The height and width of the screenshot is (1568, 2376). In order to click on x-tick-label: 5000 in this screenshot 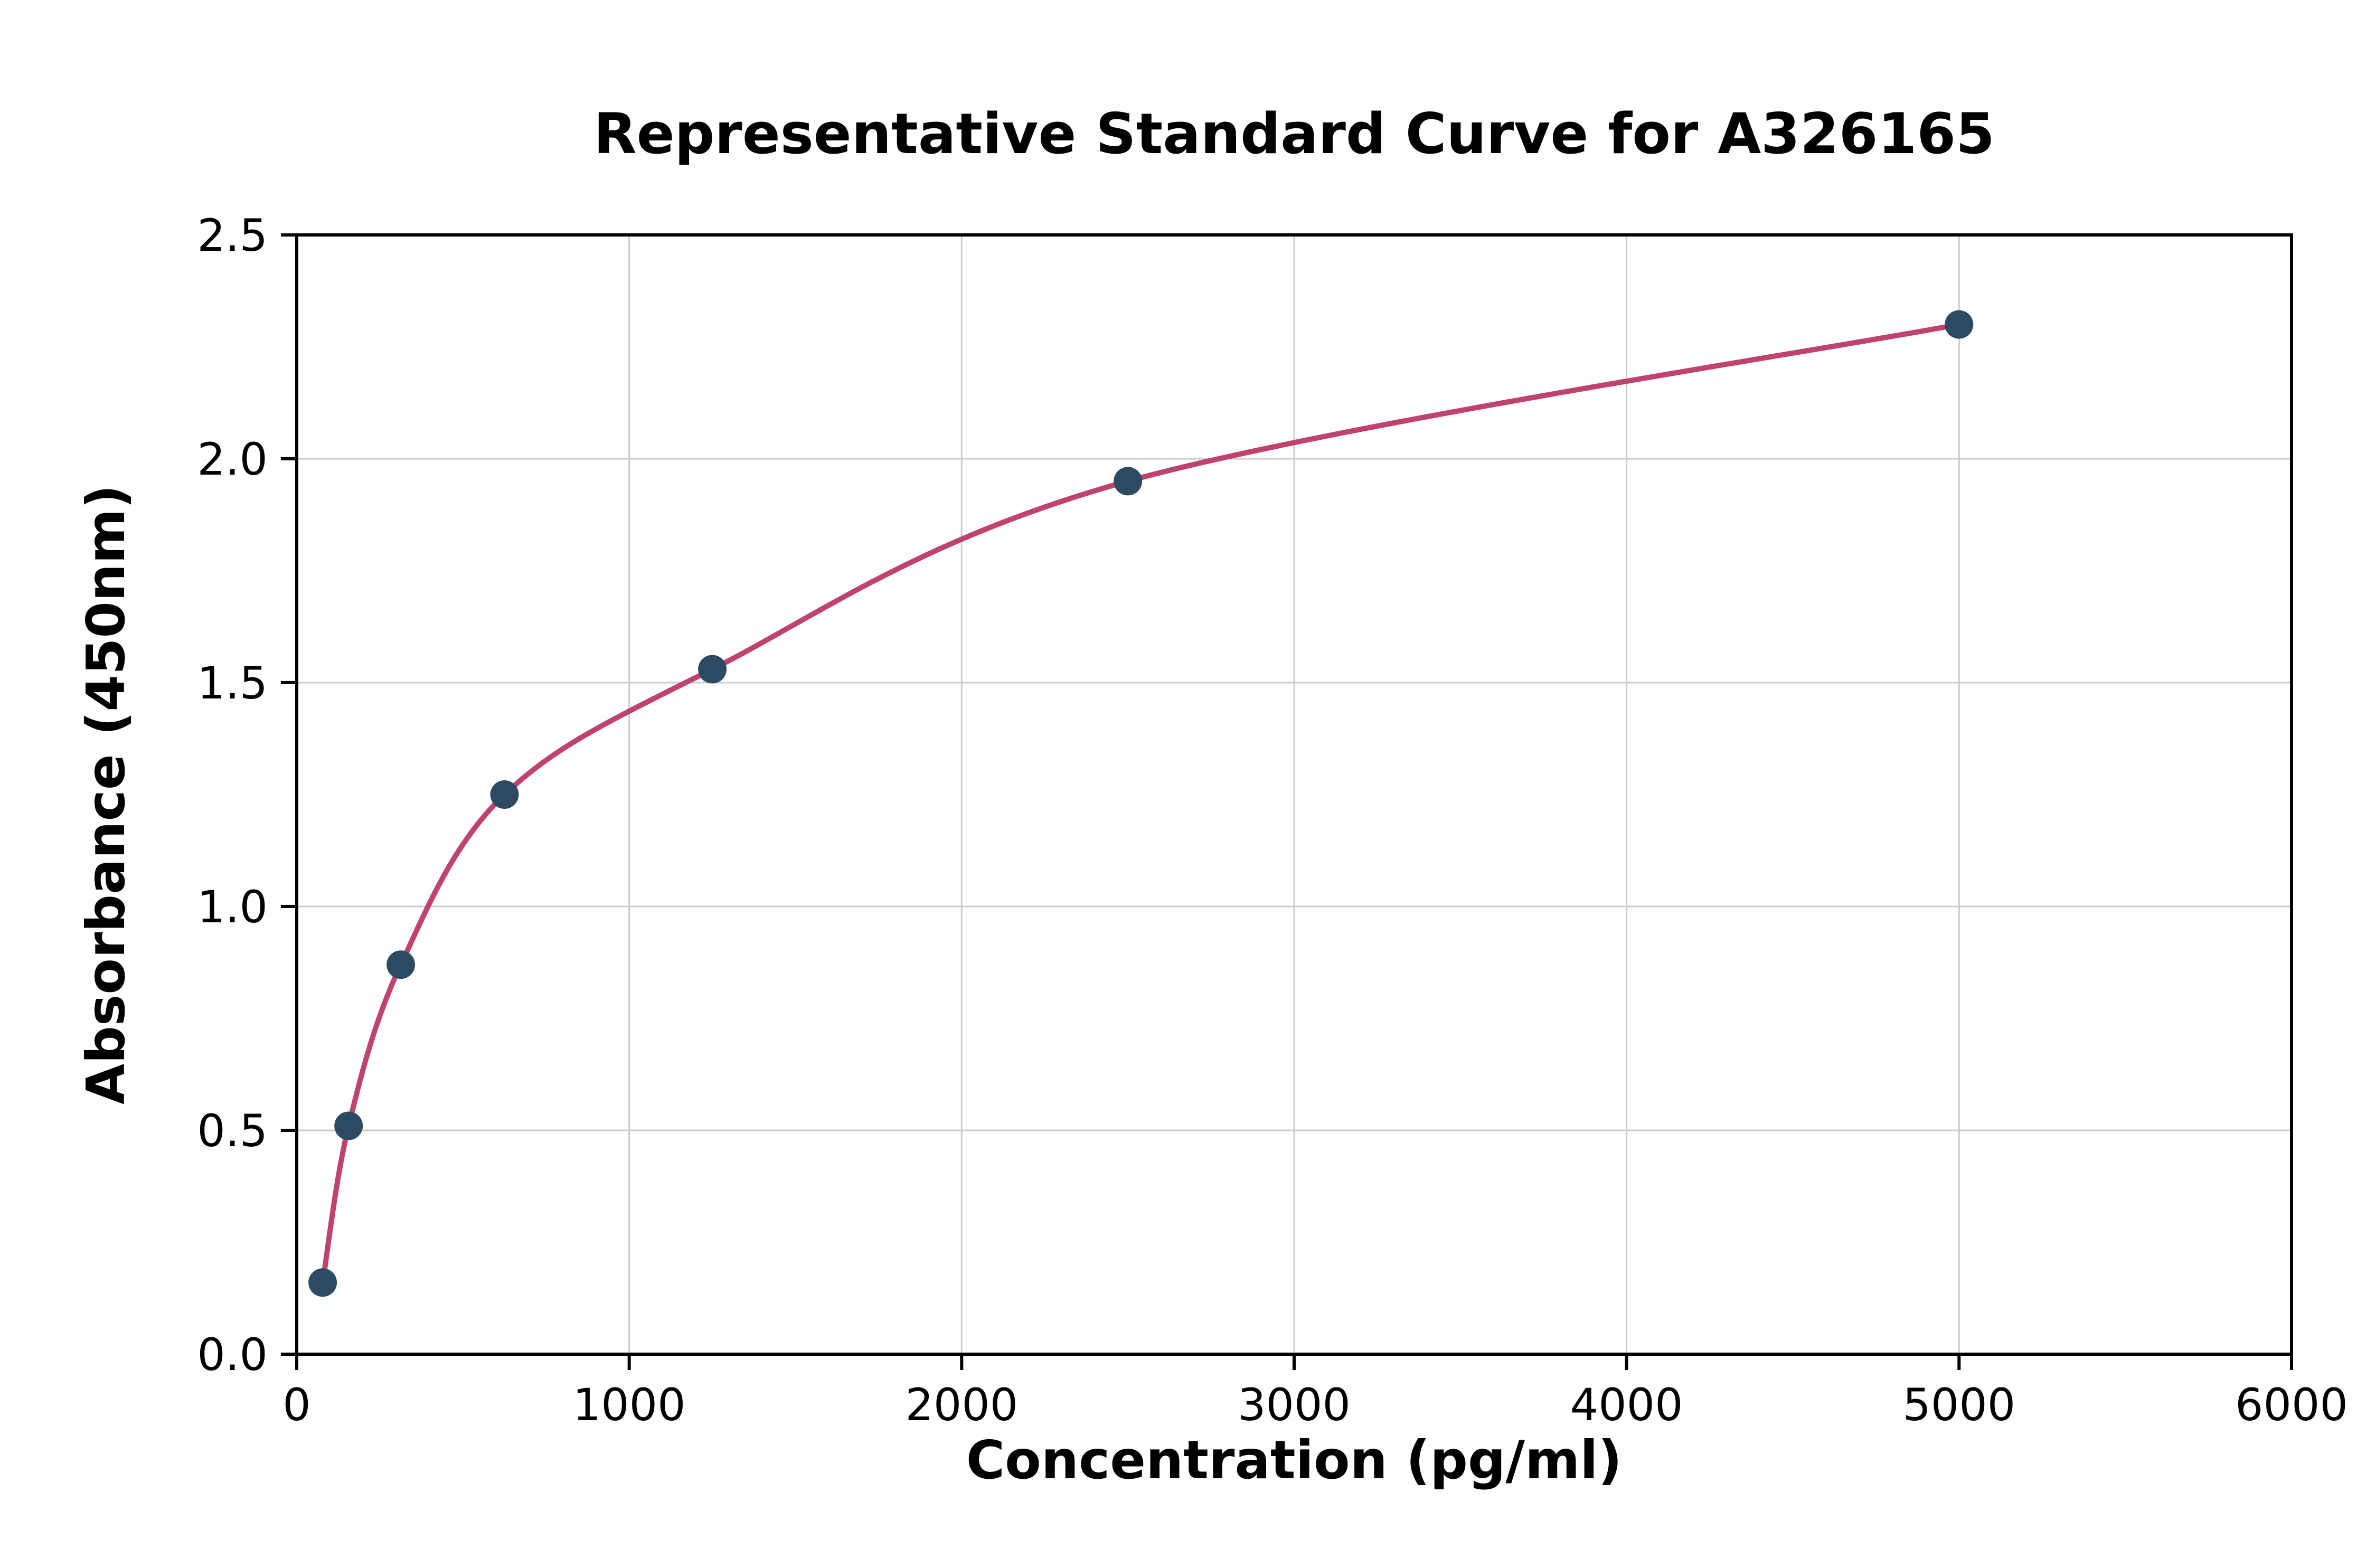, I will do `click(1958, 1405)`.